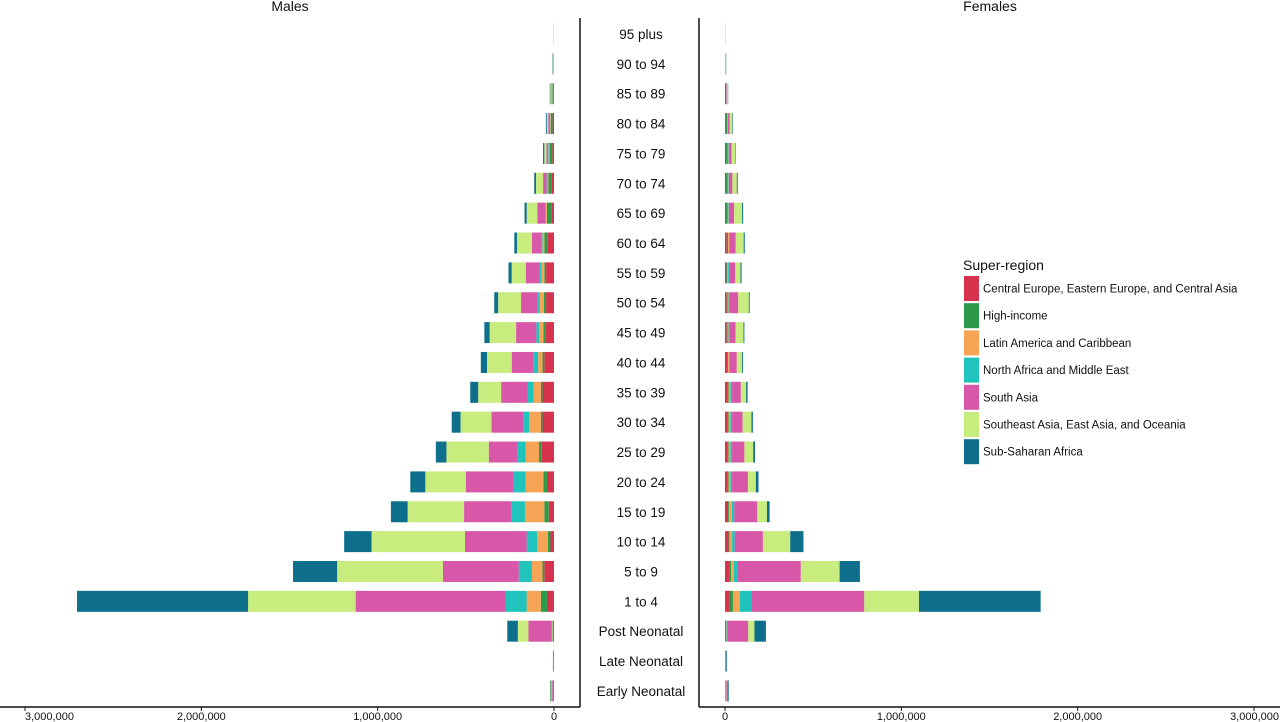 The image size is (1280, 722). I want to click on female-bar-post-neonatal-north-africa-and-middle-east, so click(727, 631).